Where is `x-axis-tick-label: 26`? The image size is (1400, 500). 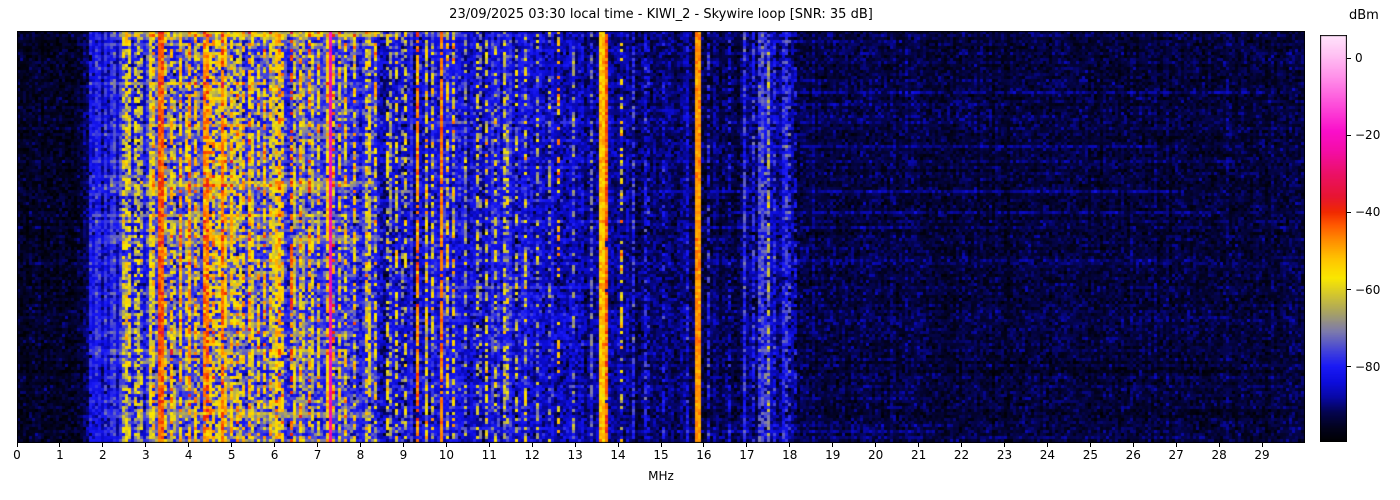 x-axis-tick-label: 26 is located at coordinates (1133, 455).